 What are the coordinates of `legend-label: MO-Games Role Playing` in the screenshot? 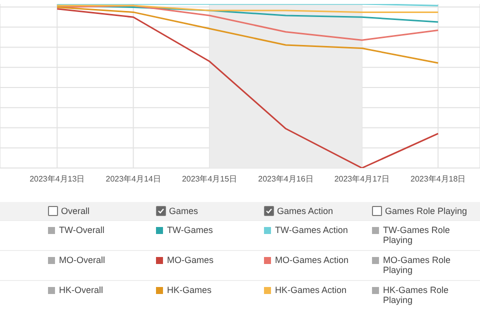 It's located at (417, 265).